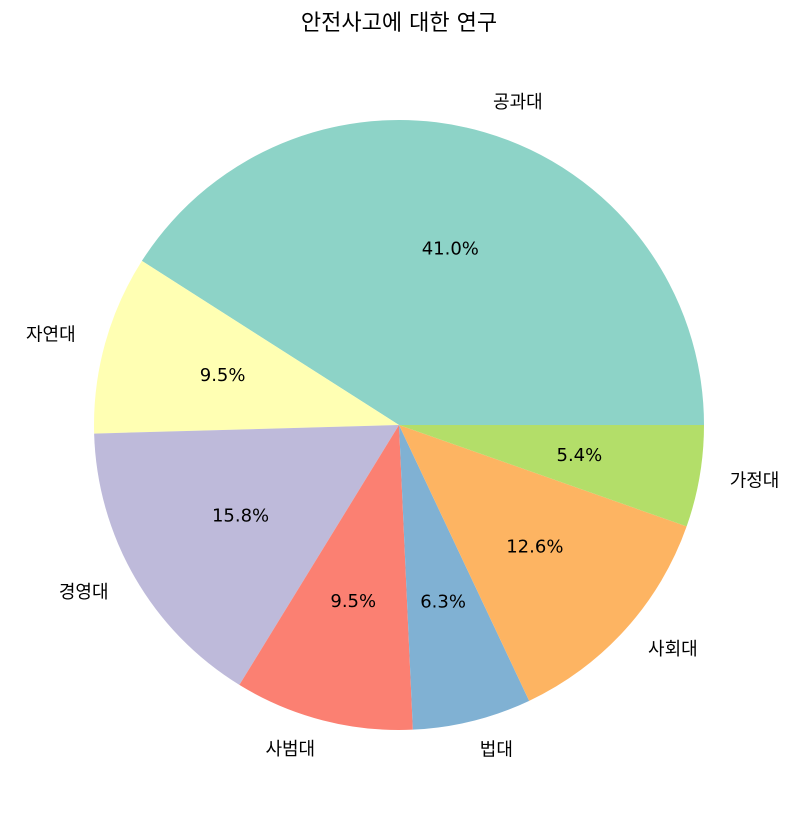  What do you see at coordinates (290, 749) in the screenshot?
I see `slice-label: 사범대` at bounding box center [290, 749].